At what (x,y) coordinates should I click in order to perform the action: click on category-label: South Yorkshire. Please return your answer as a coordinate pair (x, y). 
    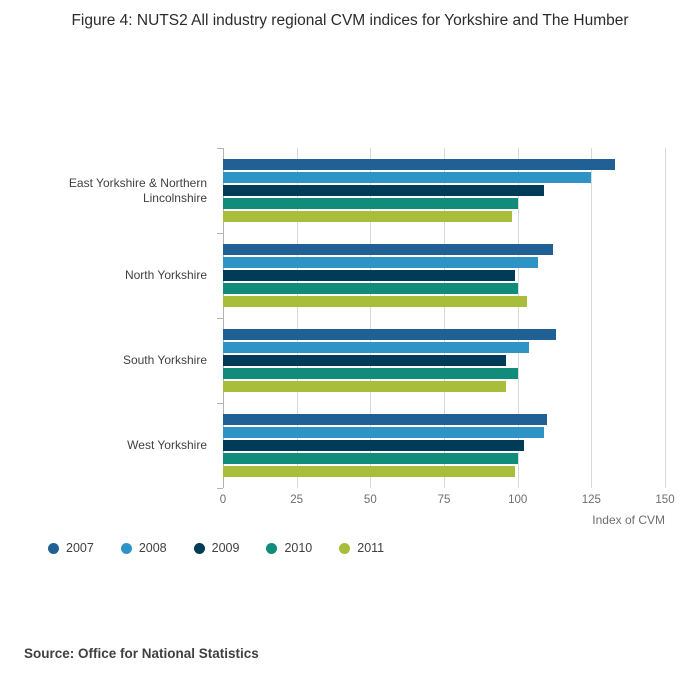
    Looking at the image, I should click on (164, 360).